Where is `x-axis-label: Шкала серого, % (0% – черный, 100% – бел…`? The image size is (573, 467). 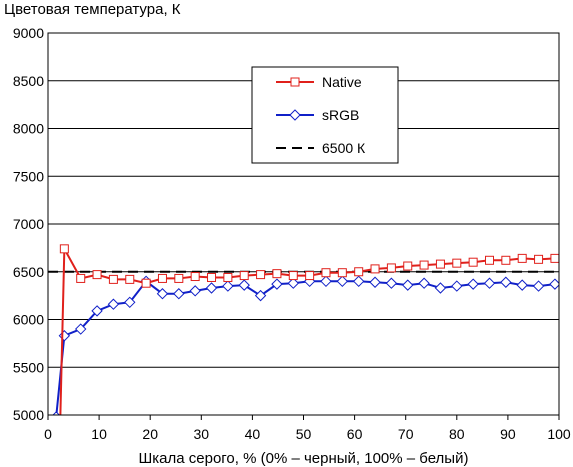 x-axis-label: Шкала серого, % (0% – черный, 100% – бел… is located at coordinates (304, 458).